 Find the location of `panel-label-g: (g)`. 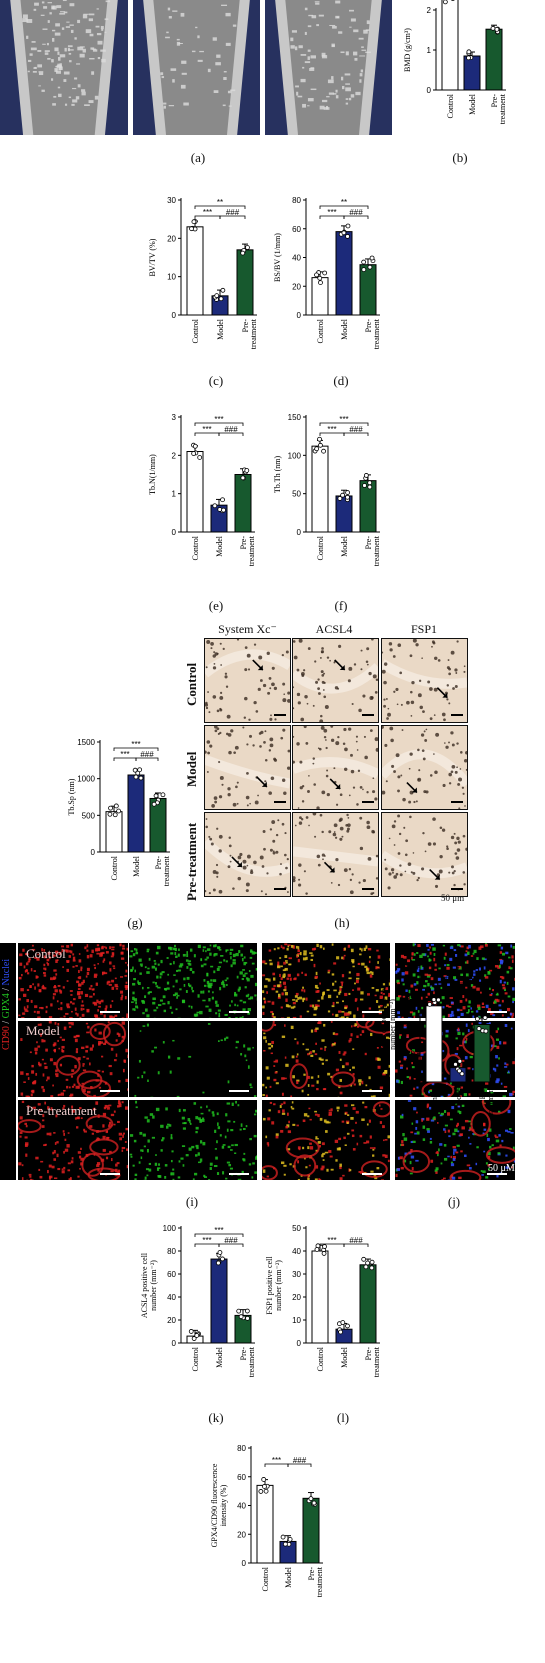

panel-label-g: (g) is located at coordinates (135, 922).